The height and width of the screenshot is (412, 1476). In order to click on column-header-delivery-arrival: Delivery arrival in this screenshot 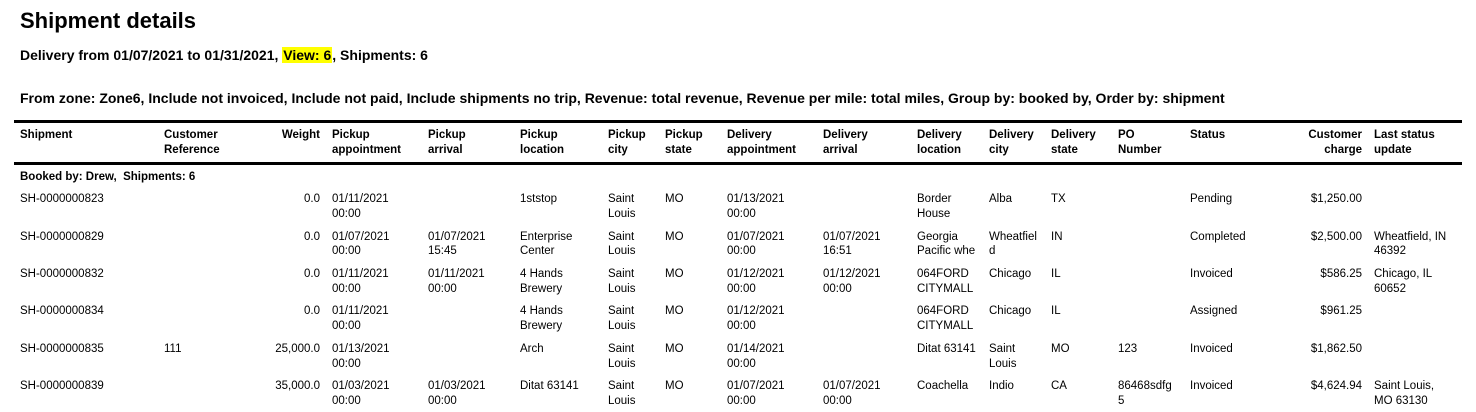, I will do `click(845, 142)`.